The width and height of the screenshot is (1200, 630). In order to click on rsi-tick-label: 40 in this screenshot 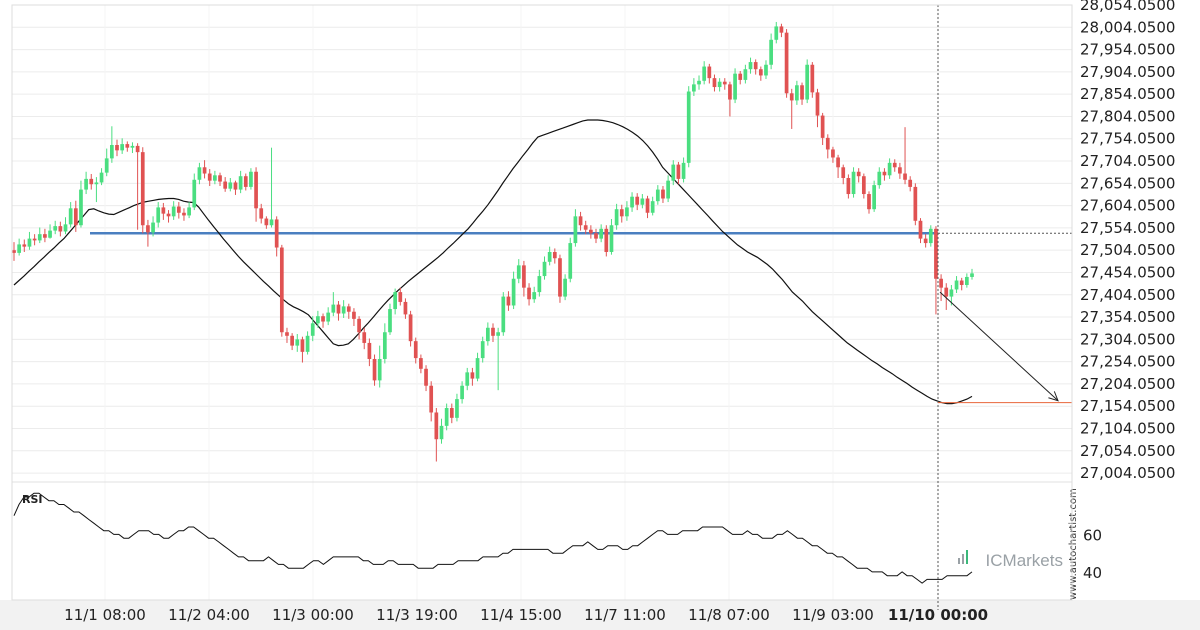, I will do `click(1092, 573)`.